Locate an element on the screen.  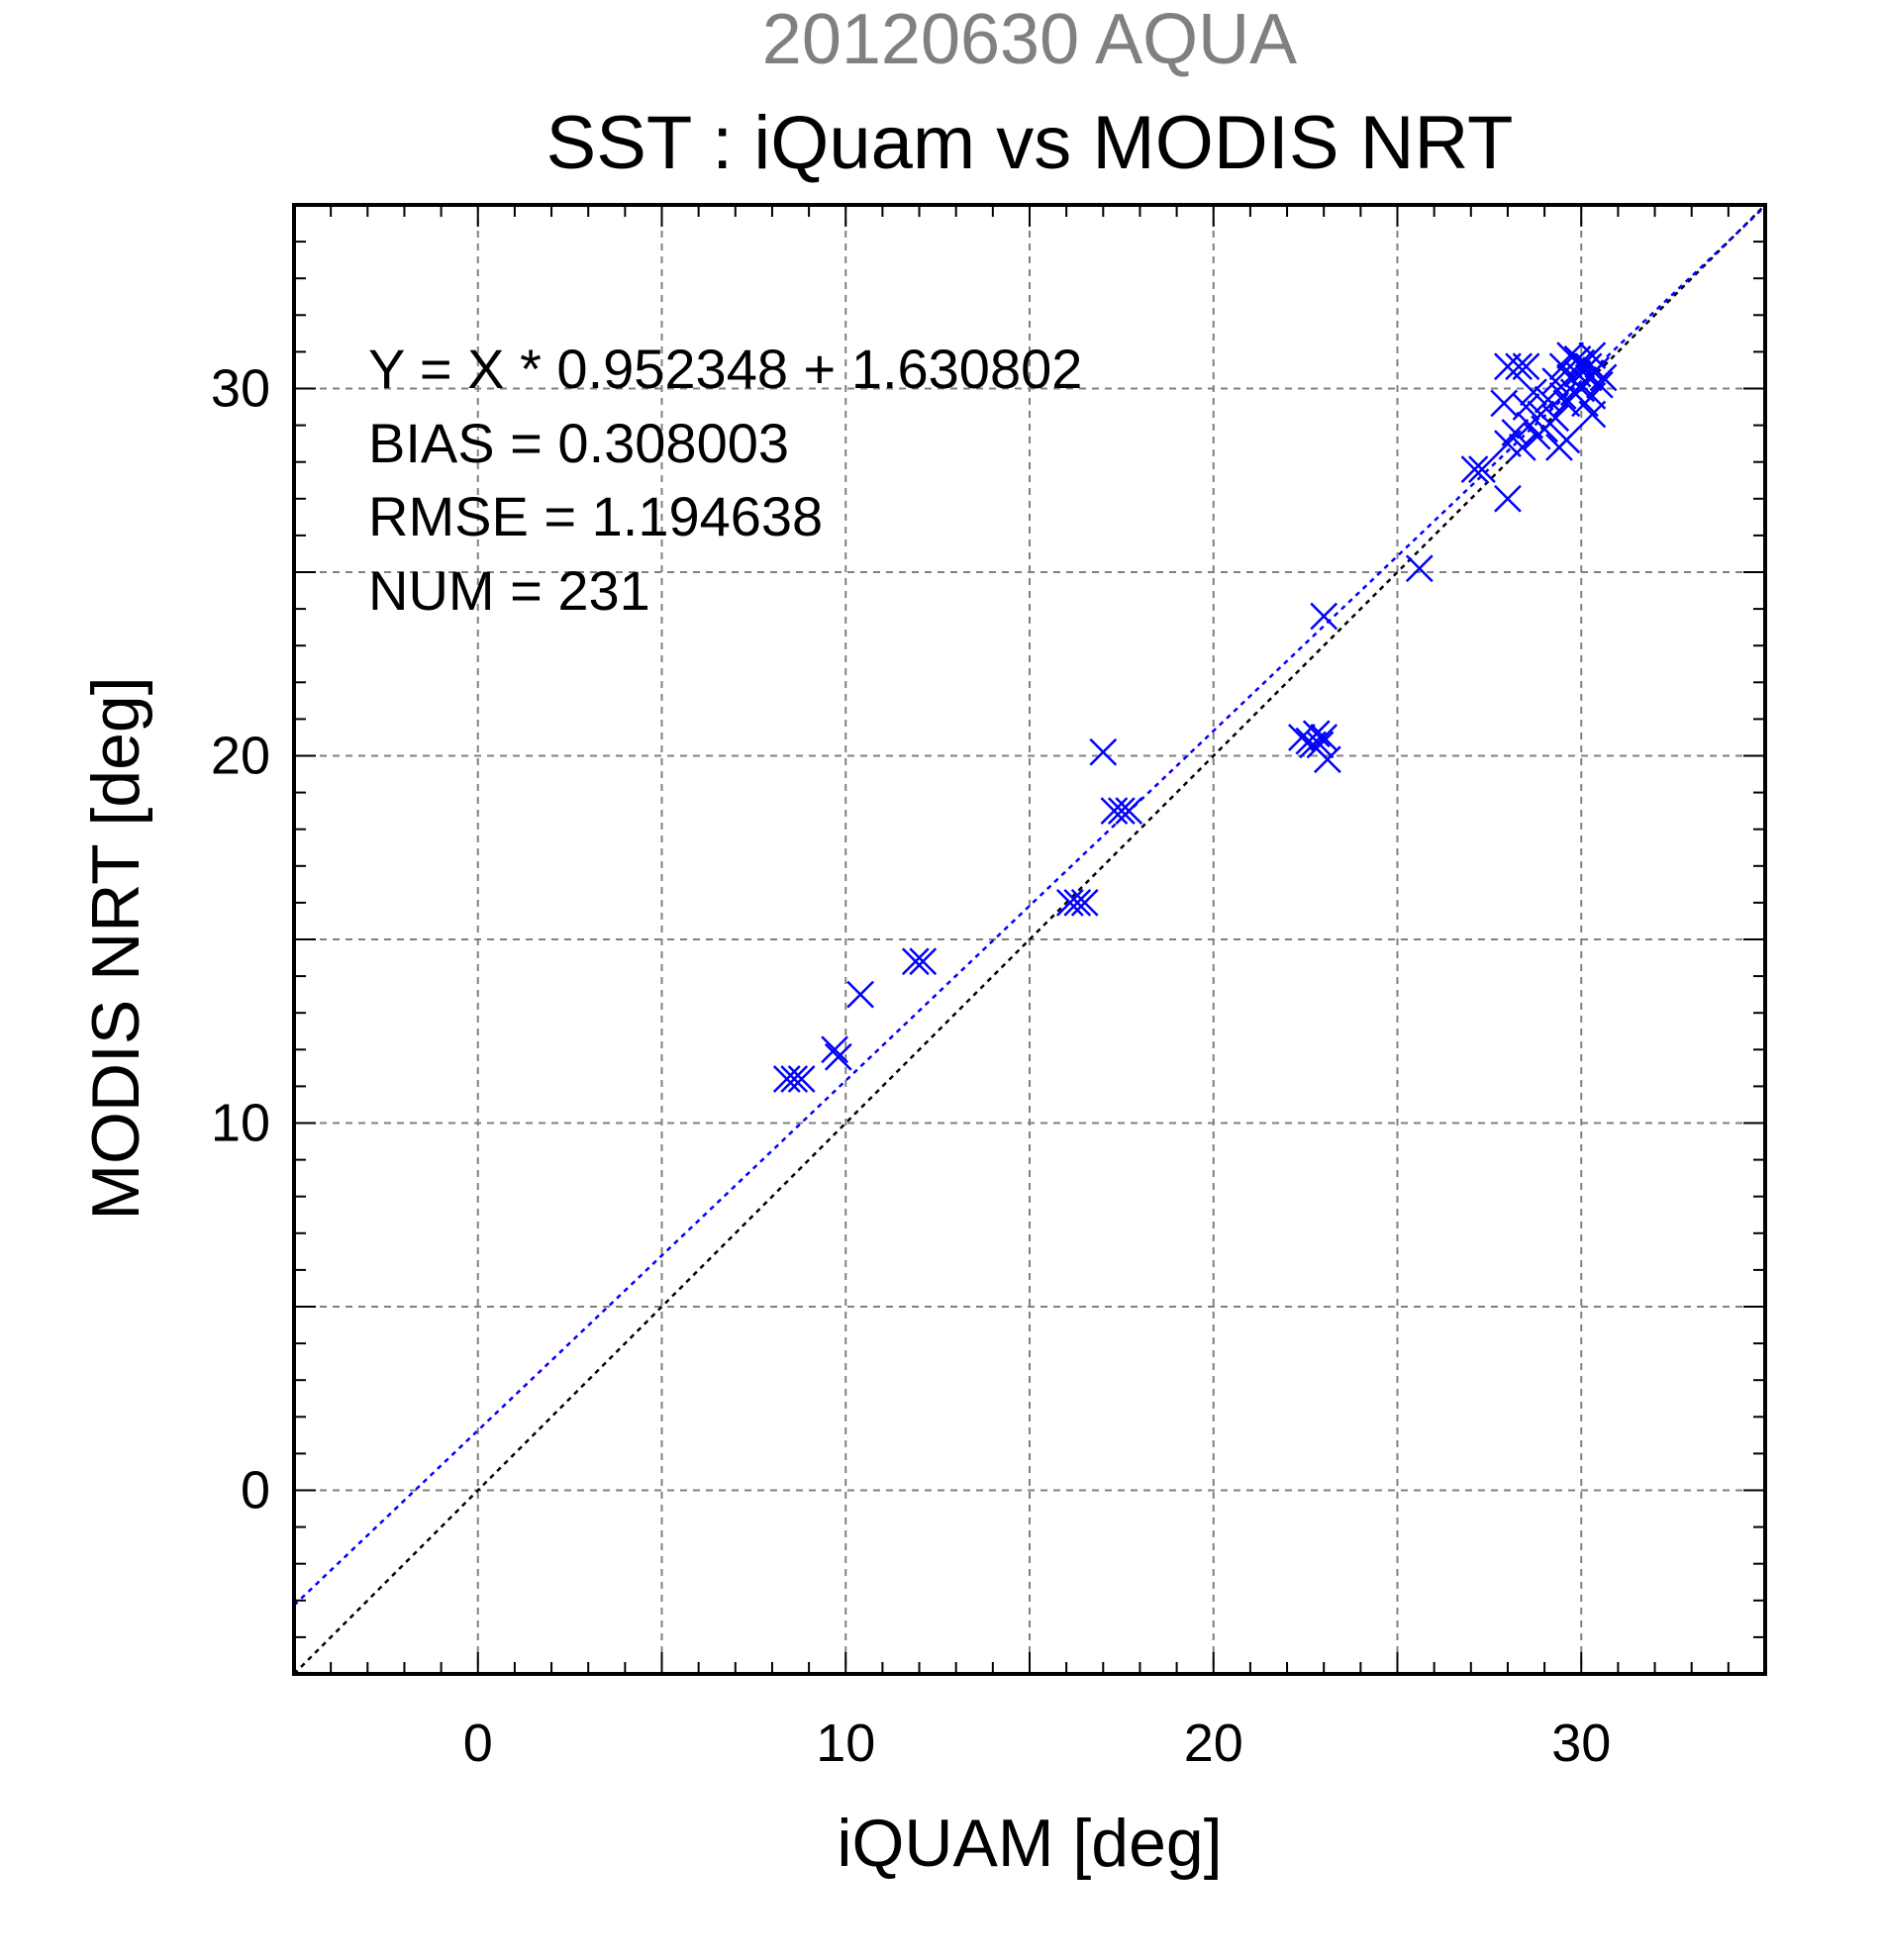
chart-supertitle: 20120630 AQUA is located at coordinates (1030, 39).